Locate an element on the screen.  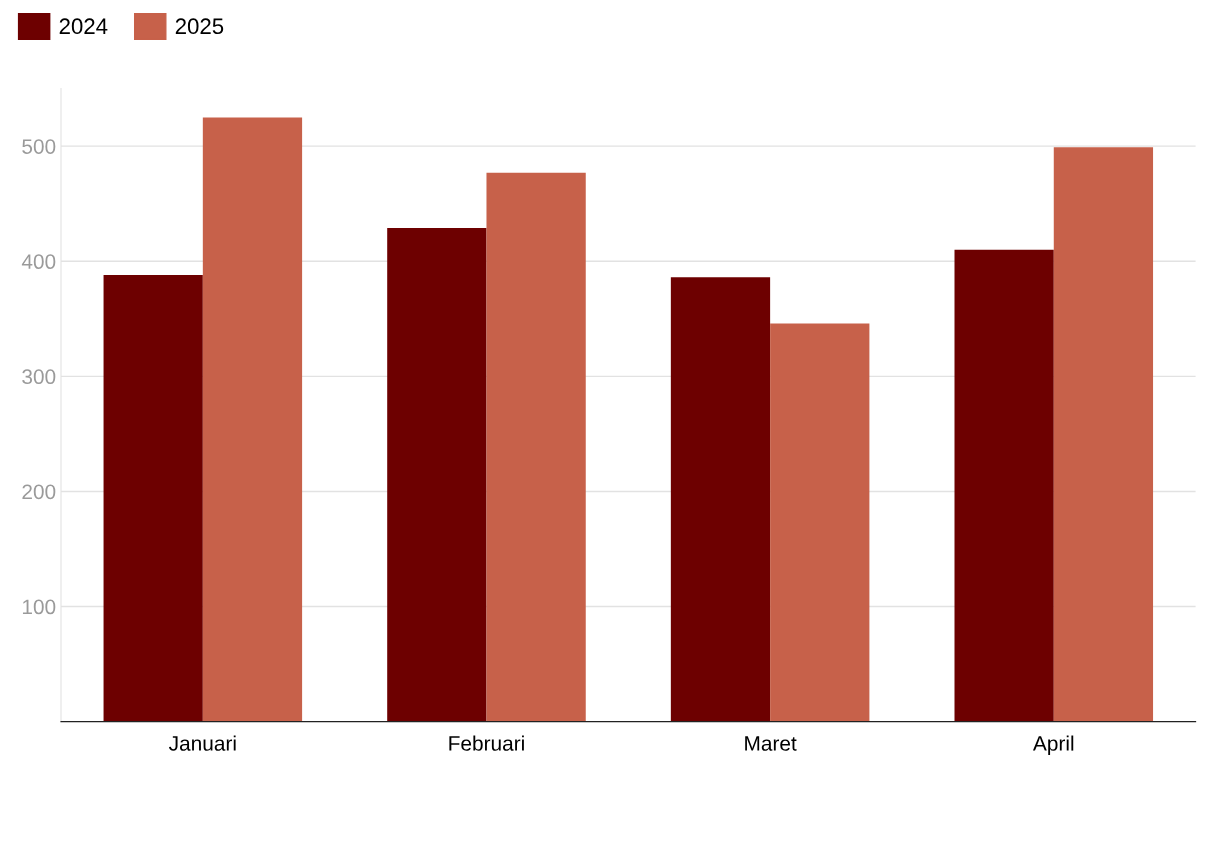
x-tick-label: Januari is located at coordinates (202, 743).